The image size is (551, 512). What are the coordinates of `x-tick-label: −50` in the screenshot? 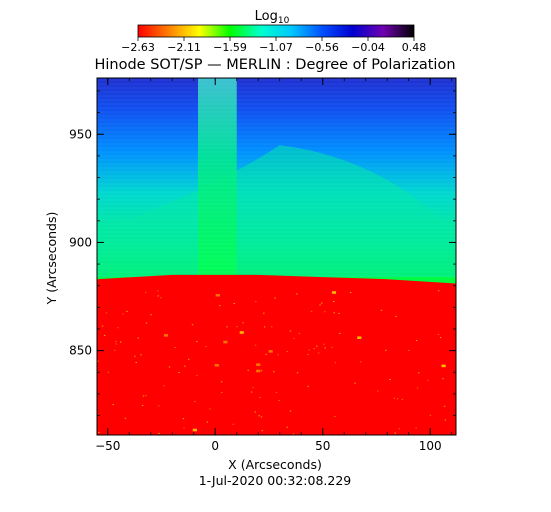 It's located at (107, 446).